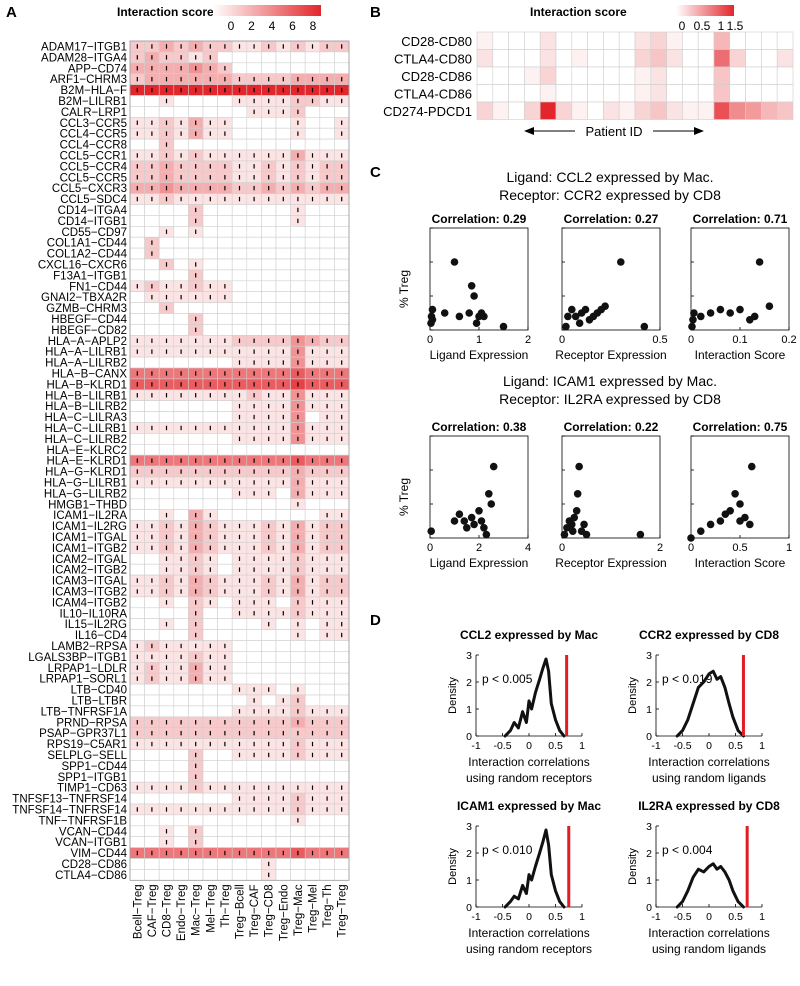 The image size is (800, 986). I want to click on heatmap-row-label: CD14−ITGB1, so click(92, 222).